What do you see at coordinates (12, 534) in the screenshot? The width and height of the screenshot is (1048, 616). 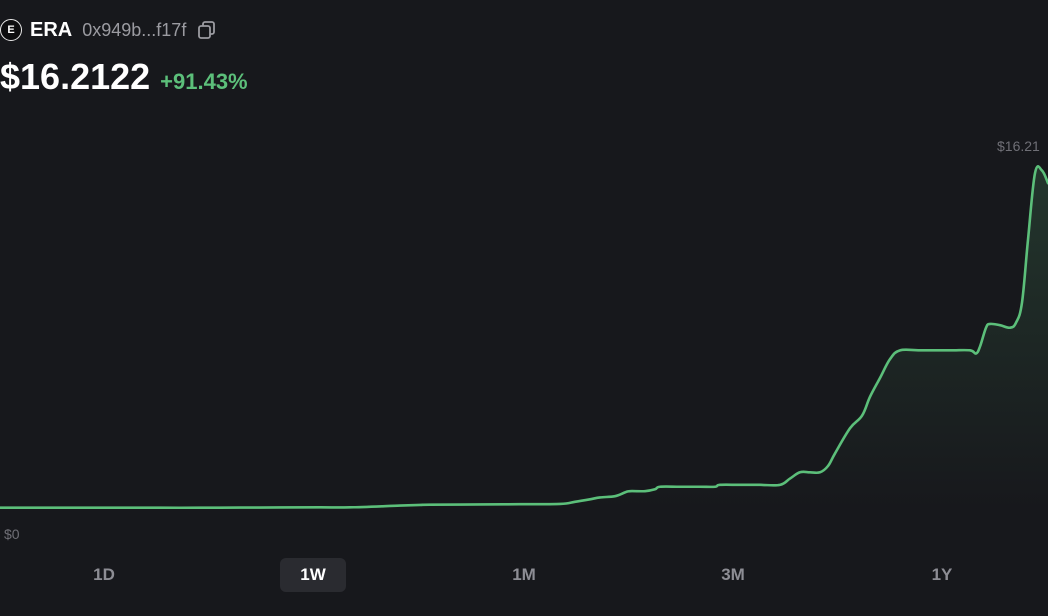 I see `low-price-label: $0` at bounding box center [12, 534].